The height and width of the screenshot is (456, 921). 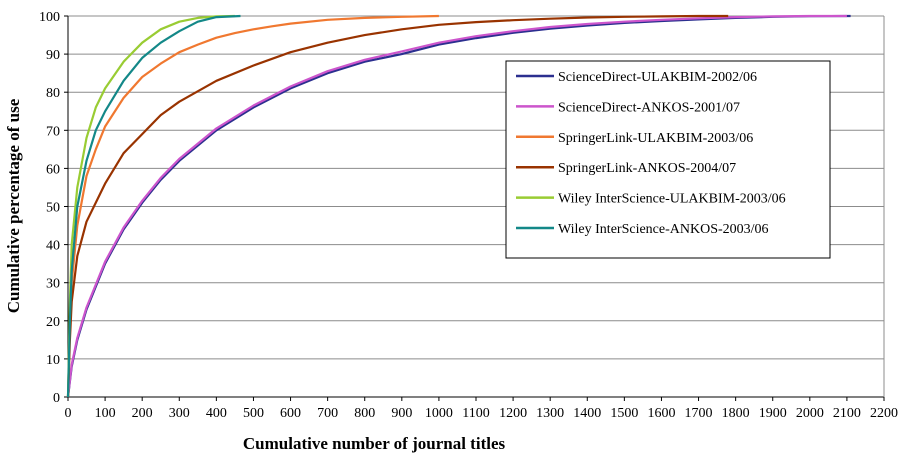 What do you see at coordinates (364, 413) in the screenshot?
I see `x-tick-label: 800` at bounding box center [364, 413].